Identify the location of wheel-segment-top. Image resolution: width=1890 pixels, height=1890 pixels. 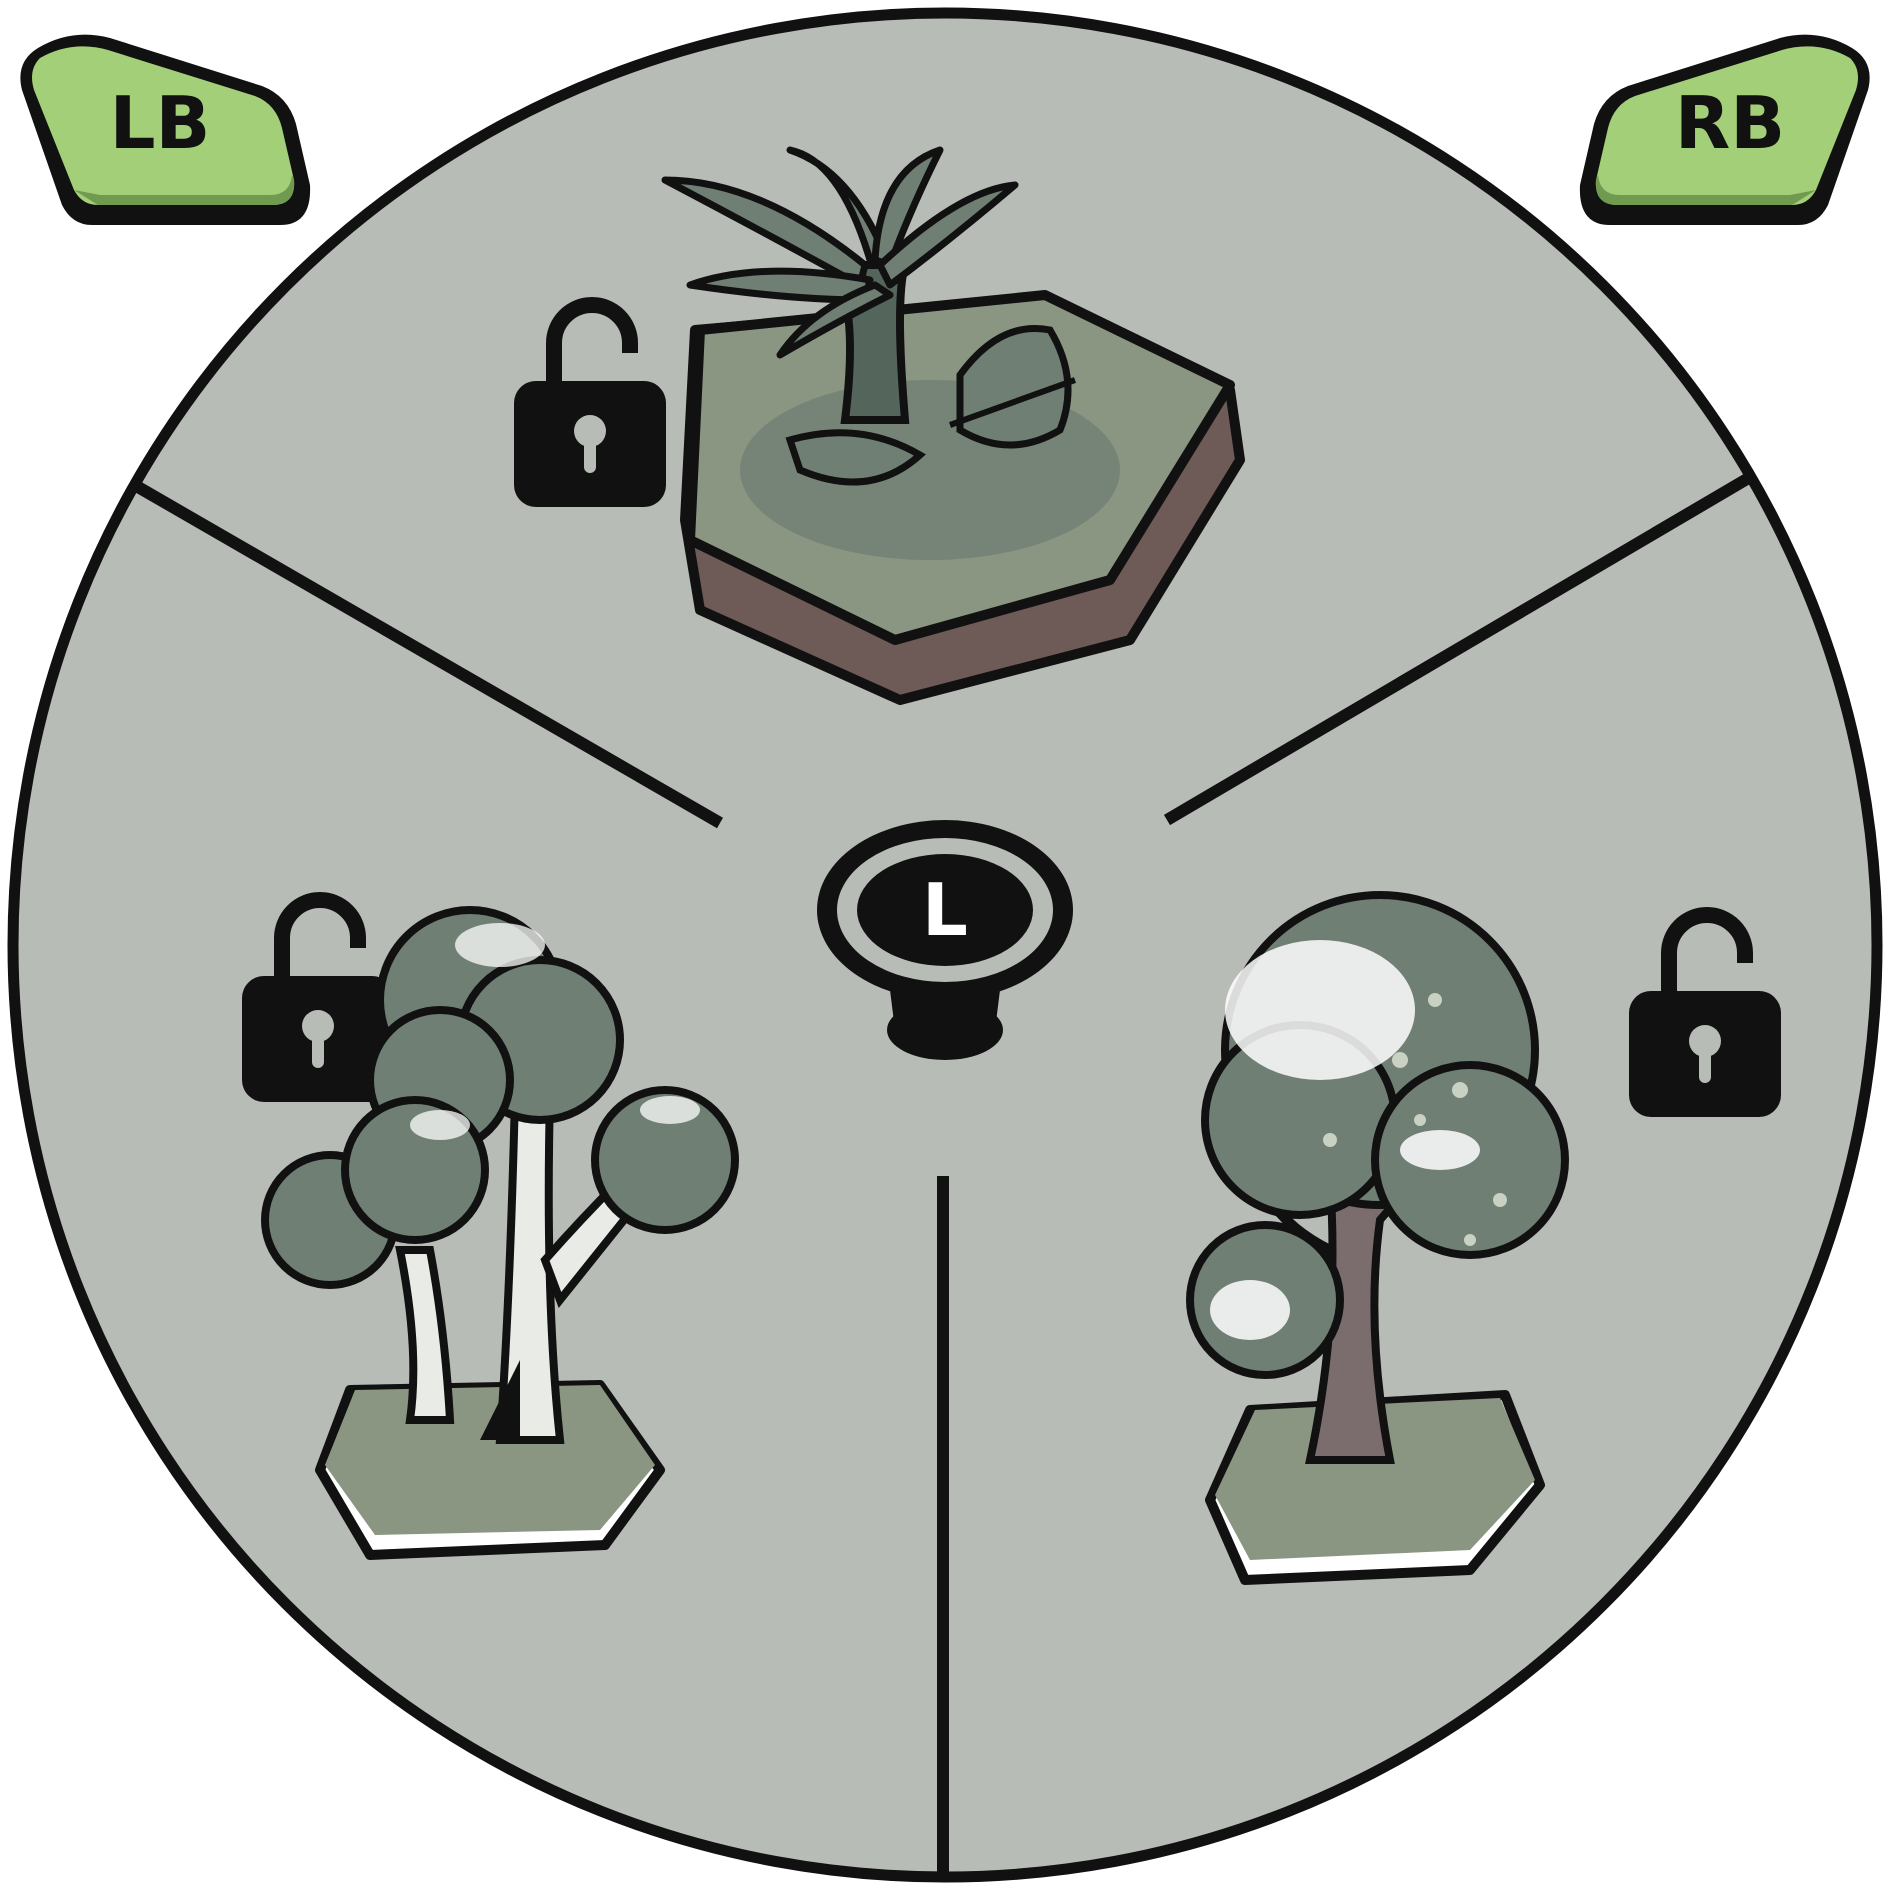
(879, 425).